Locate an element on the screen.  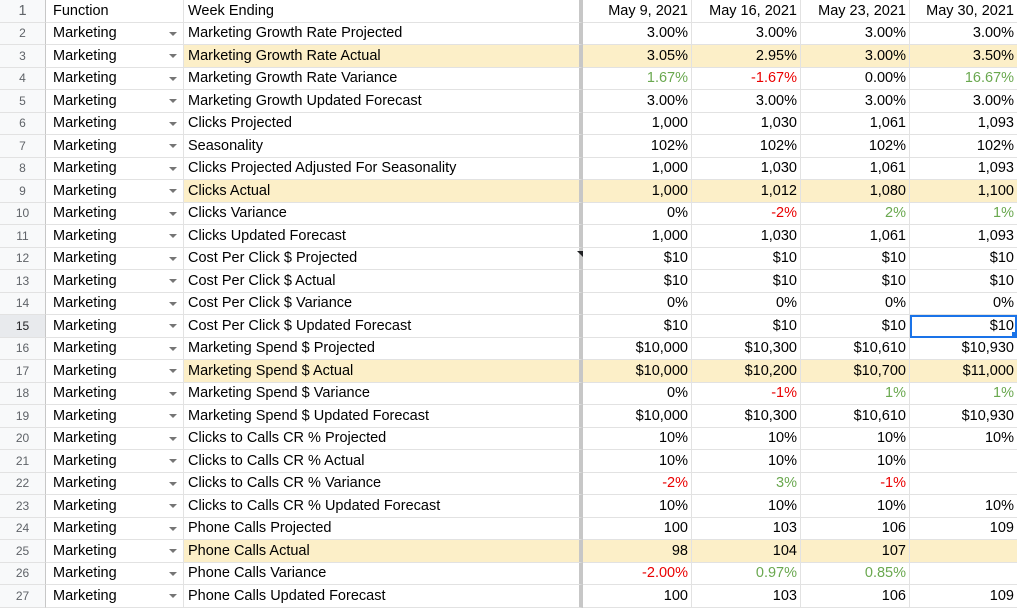
value-cell: 106 is located at coordinates (855, 528).